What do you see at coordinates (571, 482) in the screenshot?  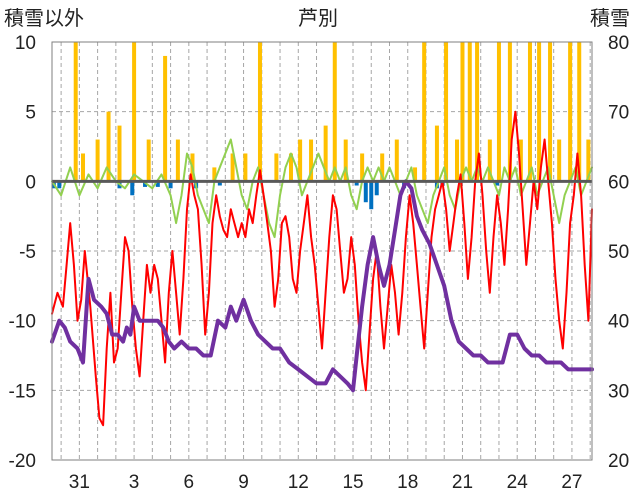 I see `x-tick-label: 27` at bounding box center [571, 482].